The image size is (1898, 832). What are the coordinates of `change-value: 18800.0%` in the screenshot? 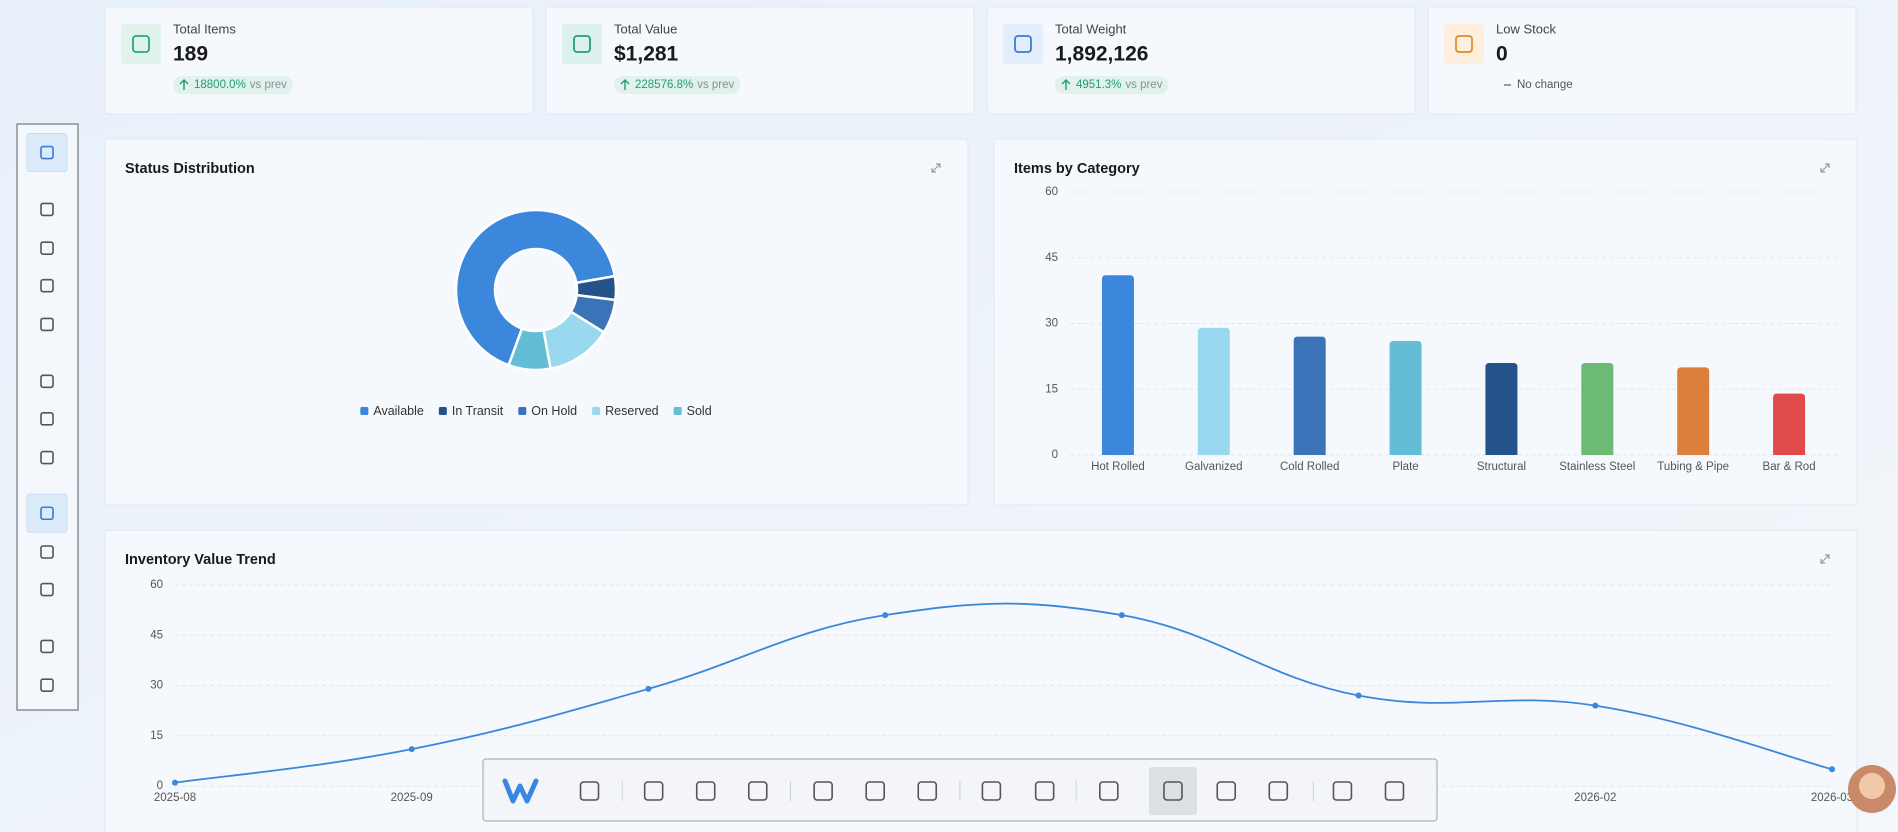 It's located at (220, 85).